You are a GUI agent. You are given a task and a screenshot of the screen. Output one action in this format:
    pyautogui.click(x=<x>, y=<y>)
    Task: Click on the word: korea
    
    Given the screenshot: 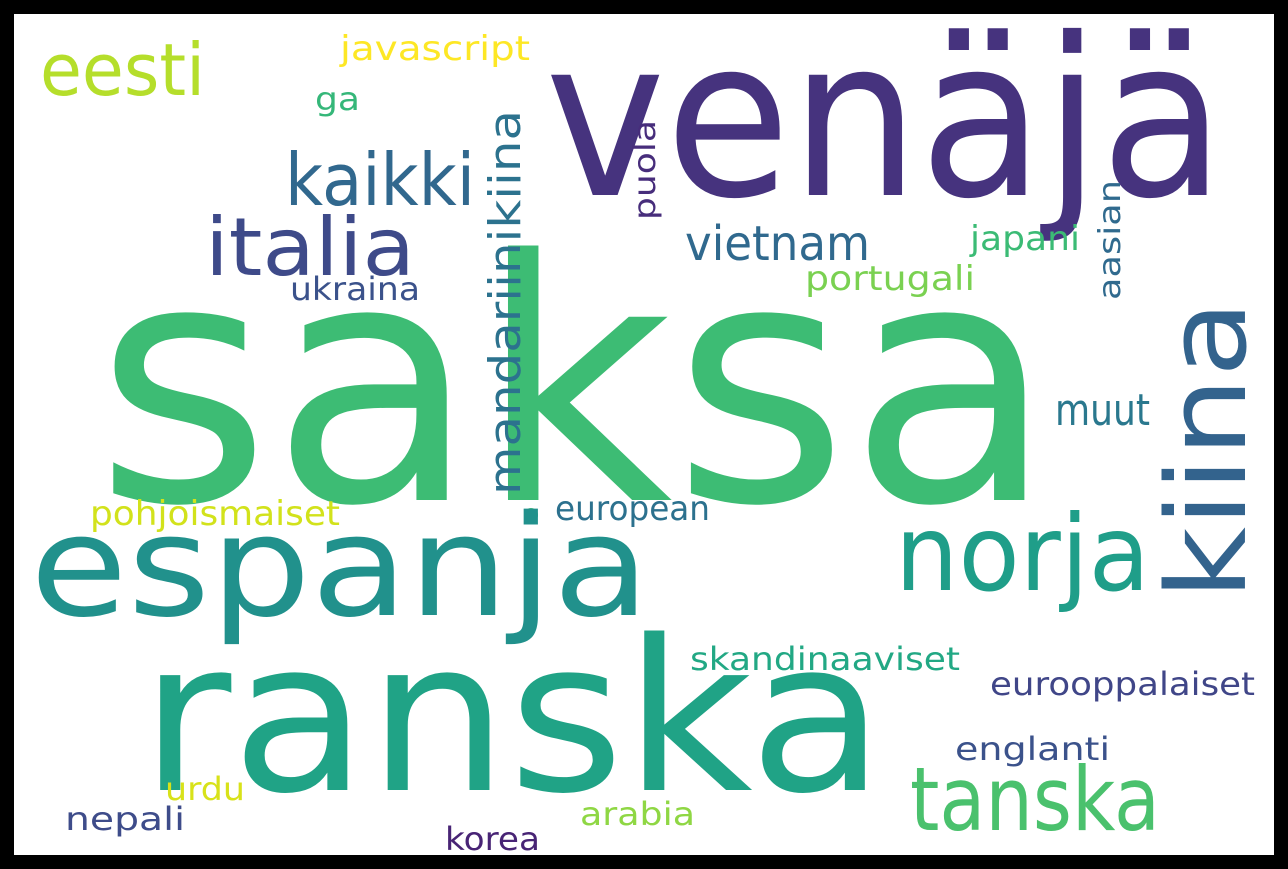 What is the action you would take?
    pyautogui.click(x=492, y=839)
    